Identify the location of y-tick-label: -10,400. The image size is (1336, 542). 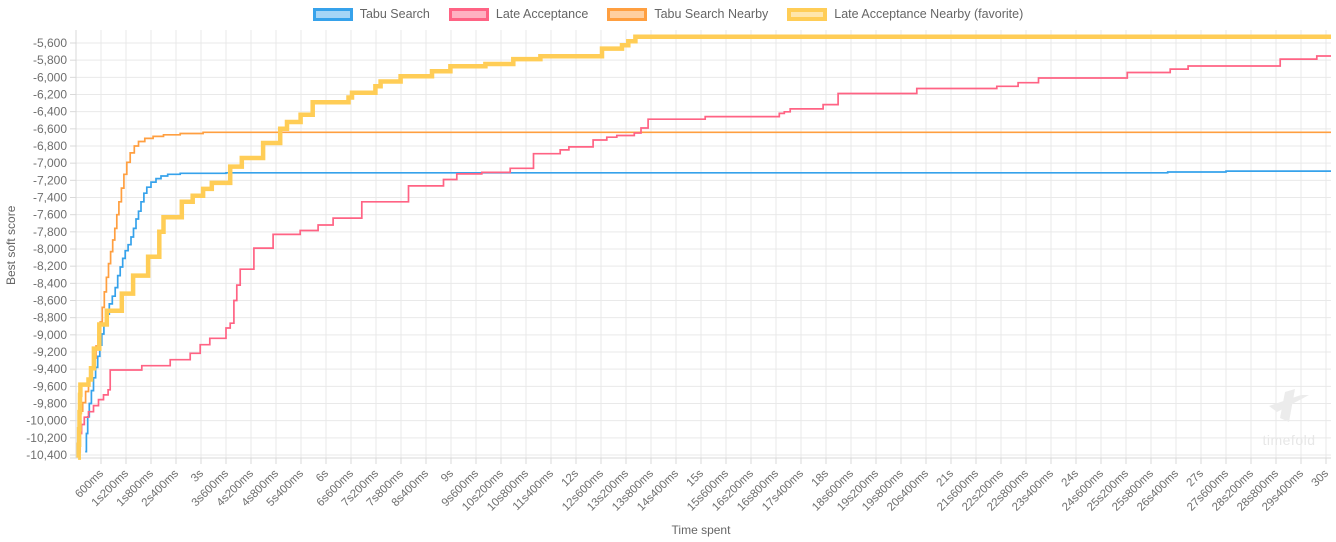
(46, 455).